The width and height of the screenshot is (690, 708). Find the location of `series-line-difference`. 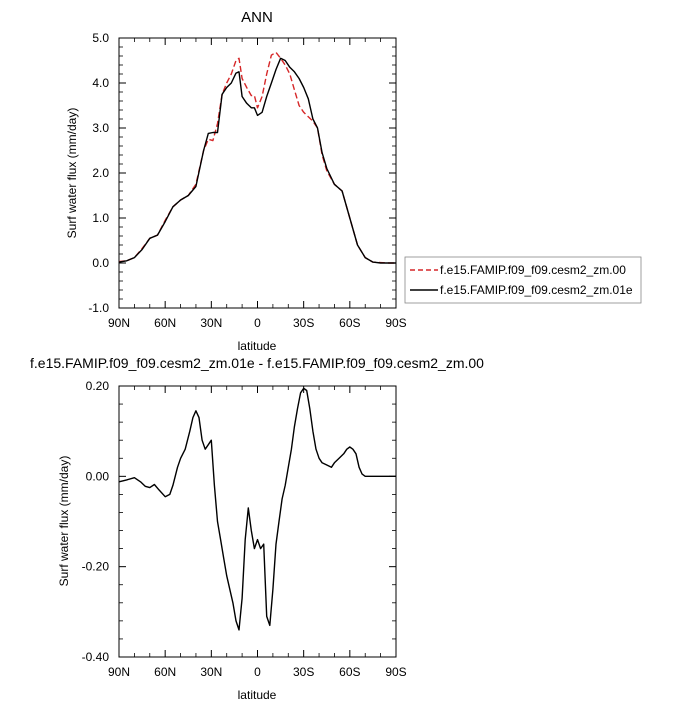

series-line-difference is located at coordinates (257, 509).